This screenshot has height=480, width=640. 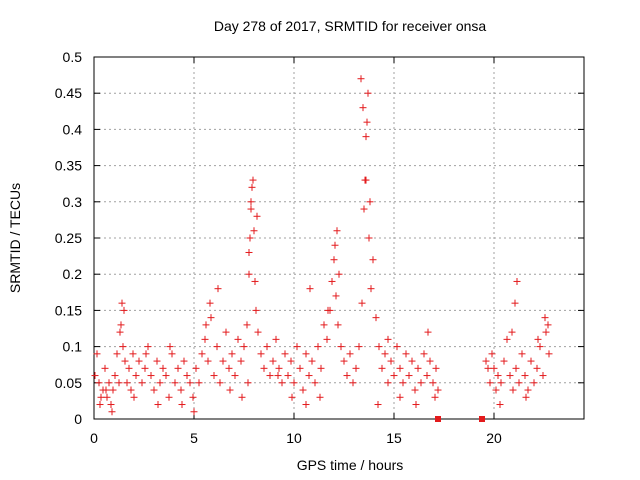 I want to click on y-tick-label: 0.2, so click(x=73, y=274).